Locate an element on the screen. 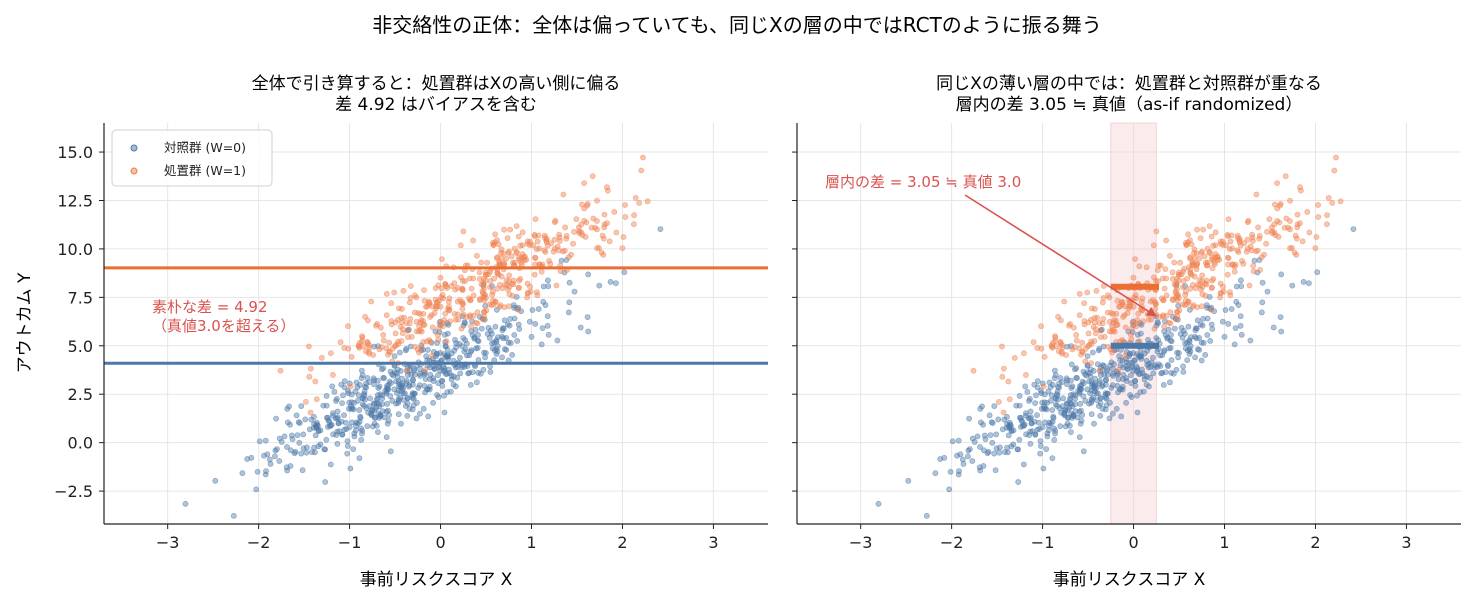 The image size is (1474, 601). y-tick-label: −2.5 is located at coordinates (73, 491).